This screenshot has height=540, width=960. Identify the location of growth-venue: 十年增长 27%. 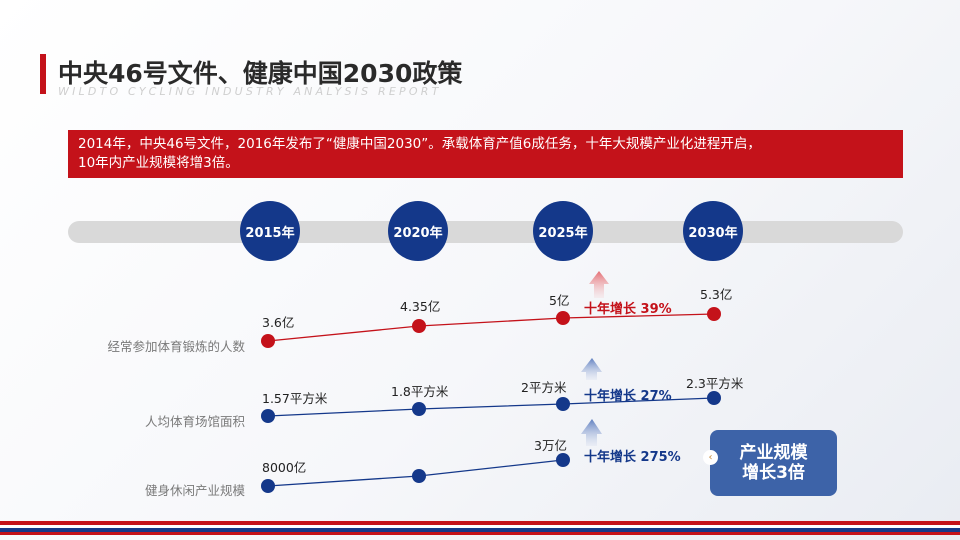
(628, 396).